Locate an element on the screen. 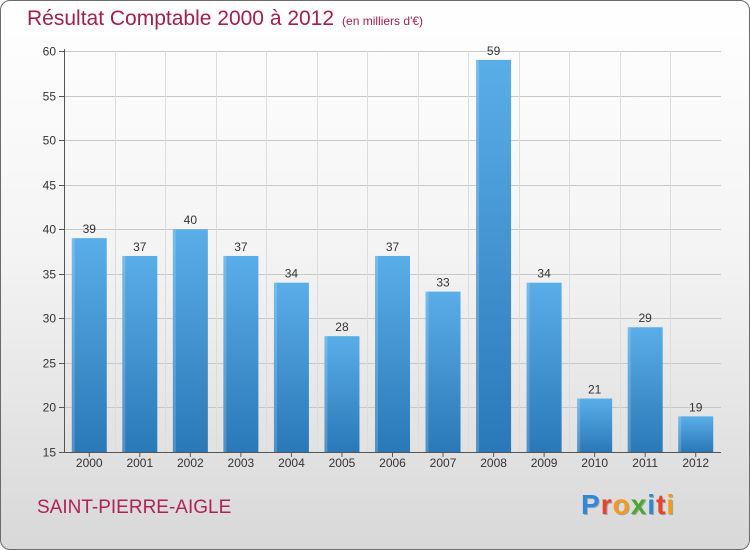  place-name: SAINT-PIERRE-AIGLE is located at coordinates (134, 507).